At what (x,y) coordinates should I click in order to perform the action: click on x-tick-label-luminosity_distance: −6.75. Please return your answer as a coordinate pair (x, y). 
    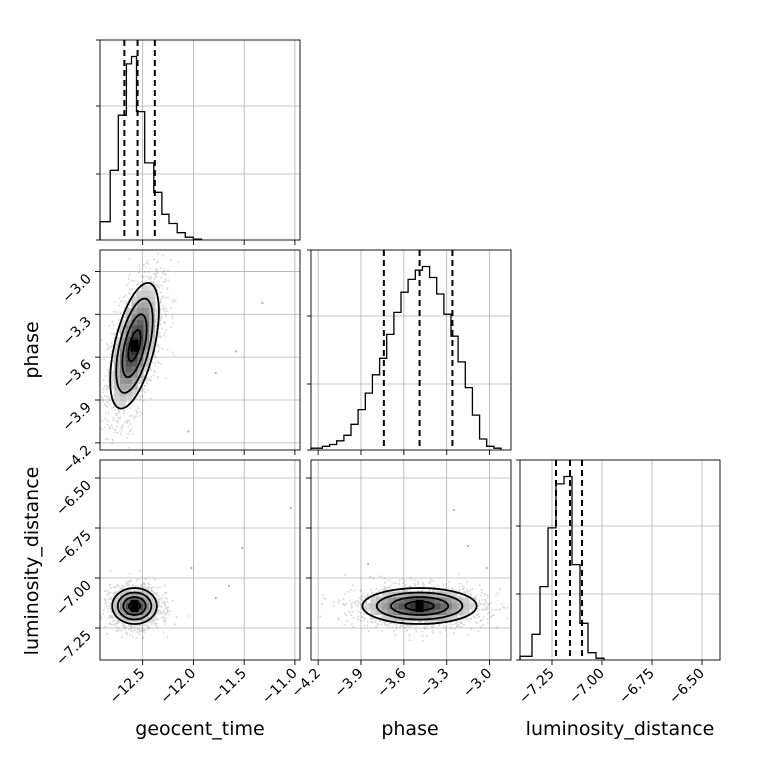
    Looking at the image, I should click on (637, 687).